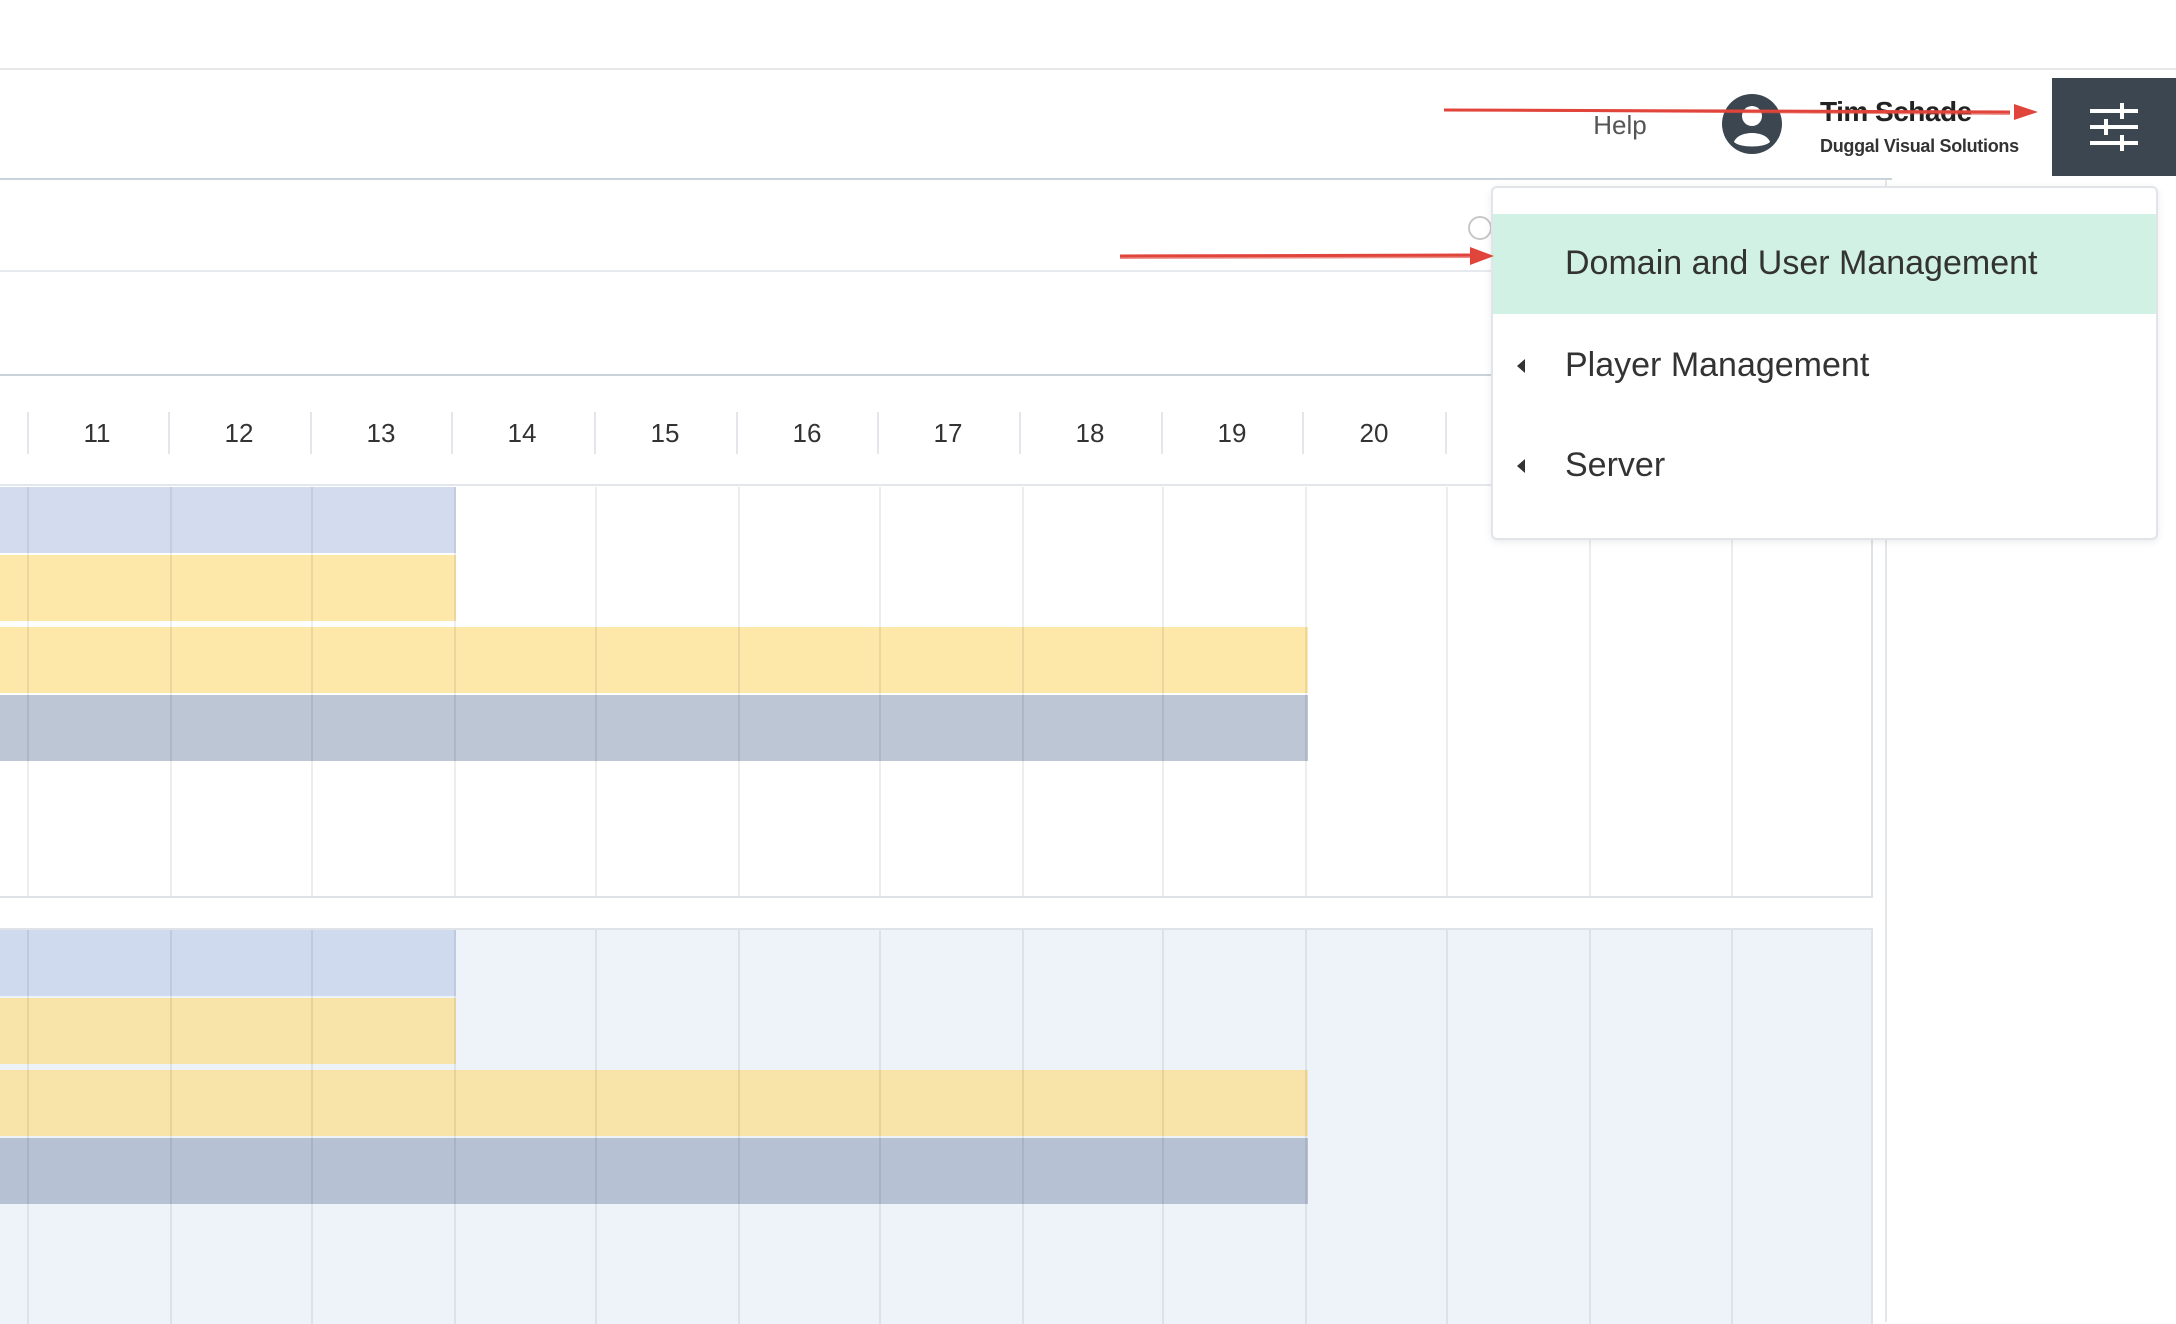 This screenshot has width=2176, height=1324. What do you see at coordinates (1824, 466) in the screenshot?
I see `menu-item-server: Server` at bounding box center [1824, 466].